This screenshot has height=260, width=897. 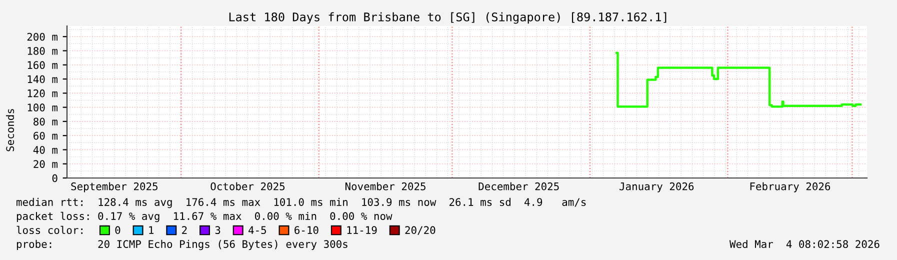 I want to click on y-axis-title: Seconds, so click(x=10, y=130).